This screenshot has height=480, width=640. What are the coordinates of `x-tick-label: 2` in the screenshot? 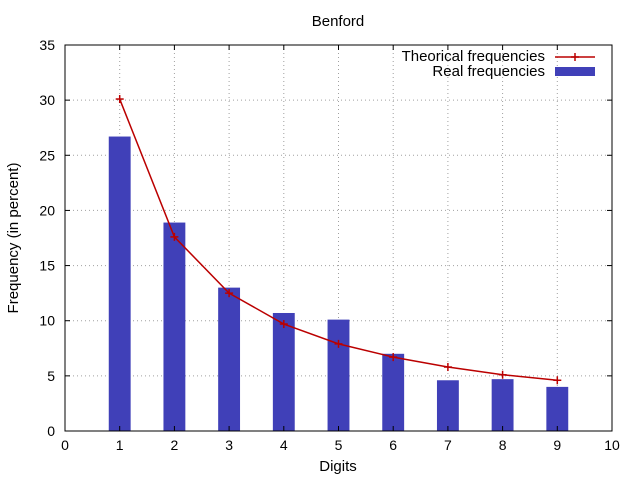 It's located at (175, 445).